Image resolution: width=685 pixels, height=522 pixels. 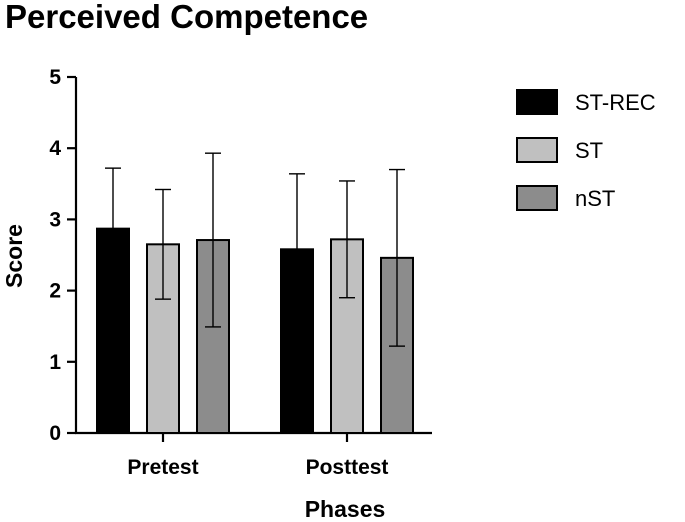 What do you see at coordinates (55, 148) in the screenshot?
I see `y-tick-label: 4` at bounding box center [55, 148].